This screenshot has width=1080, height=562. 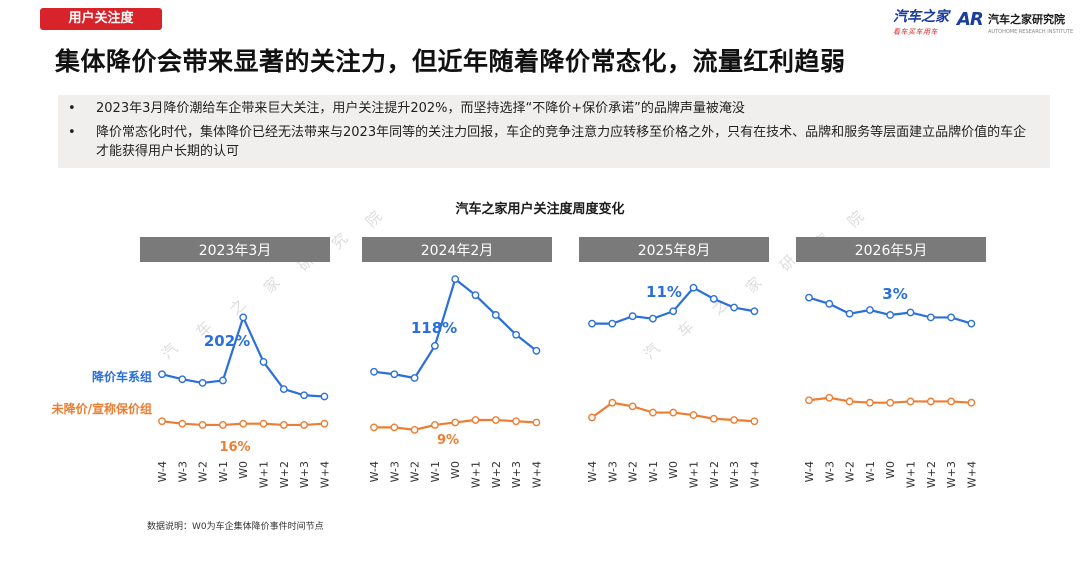 I want to click on watermark-char: 汽, so click(x=651, y=350).